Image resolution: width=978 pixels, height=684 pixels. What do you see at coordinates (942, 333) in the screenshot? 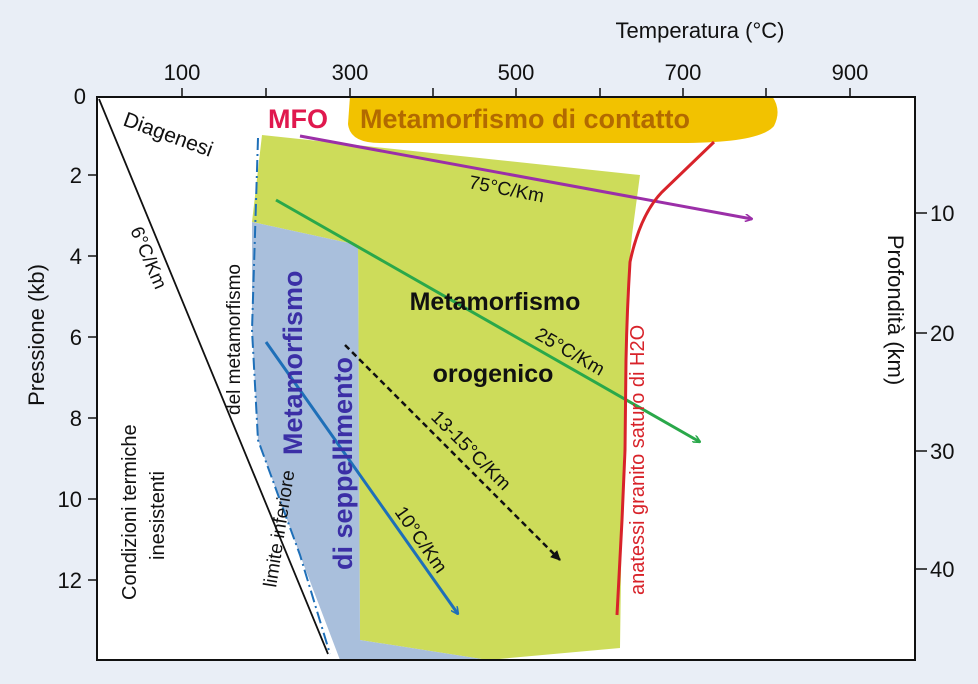
I see `right-tick-20: 20` at bounding box center [942, 333].